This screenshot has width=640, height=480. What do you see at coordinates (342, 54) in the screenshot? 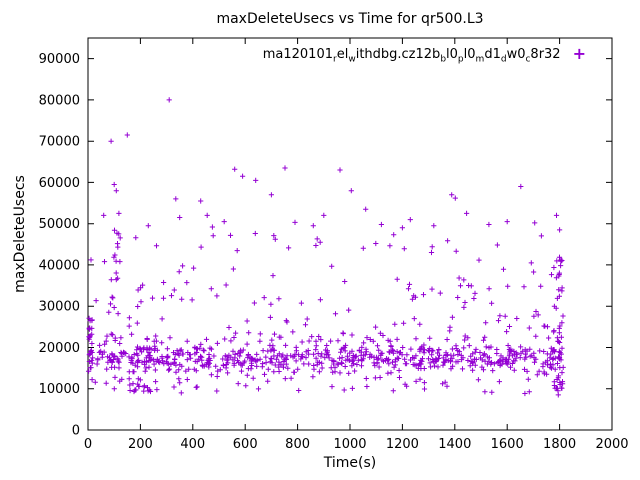
I see `legend-label-segment: el` at bounding box center [342, 54].